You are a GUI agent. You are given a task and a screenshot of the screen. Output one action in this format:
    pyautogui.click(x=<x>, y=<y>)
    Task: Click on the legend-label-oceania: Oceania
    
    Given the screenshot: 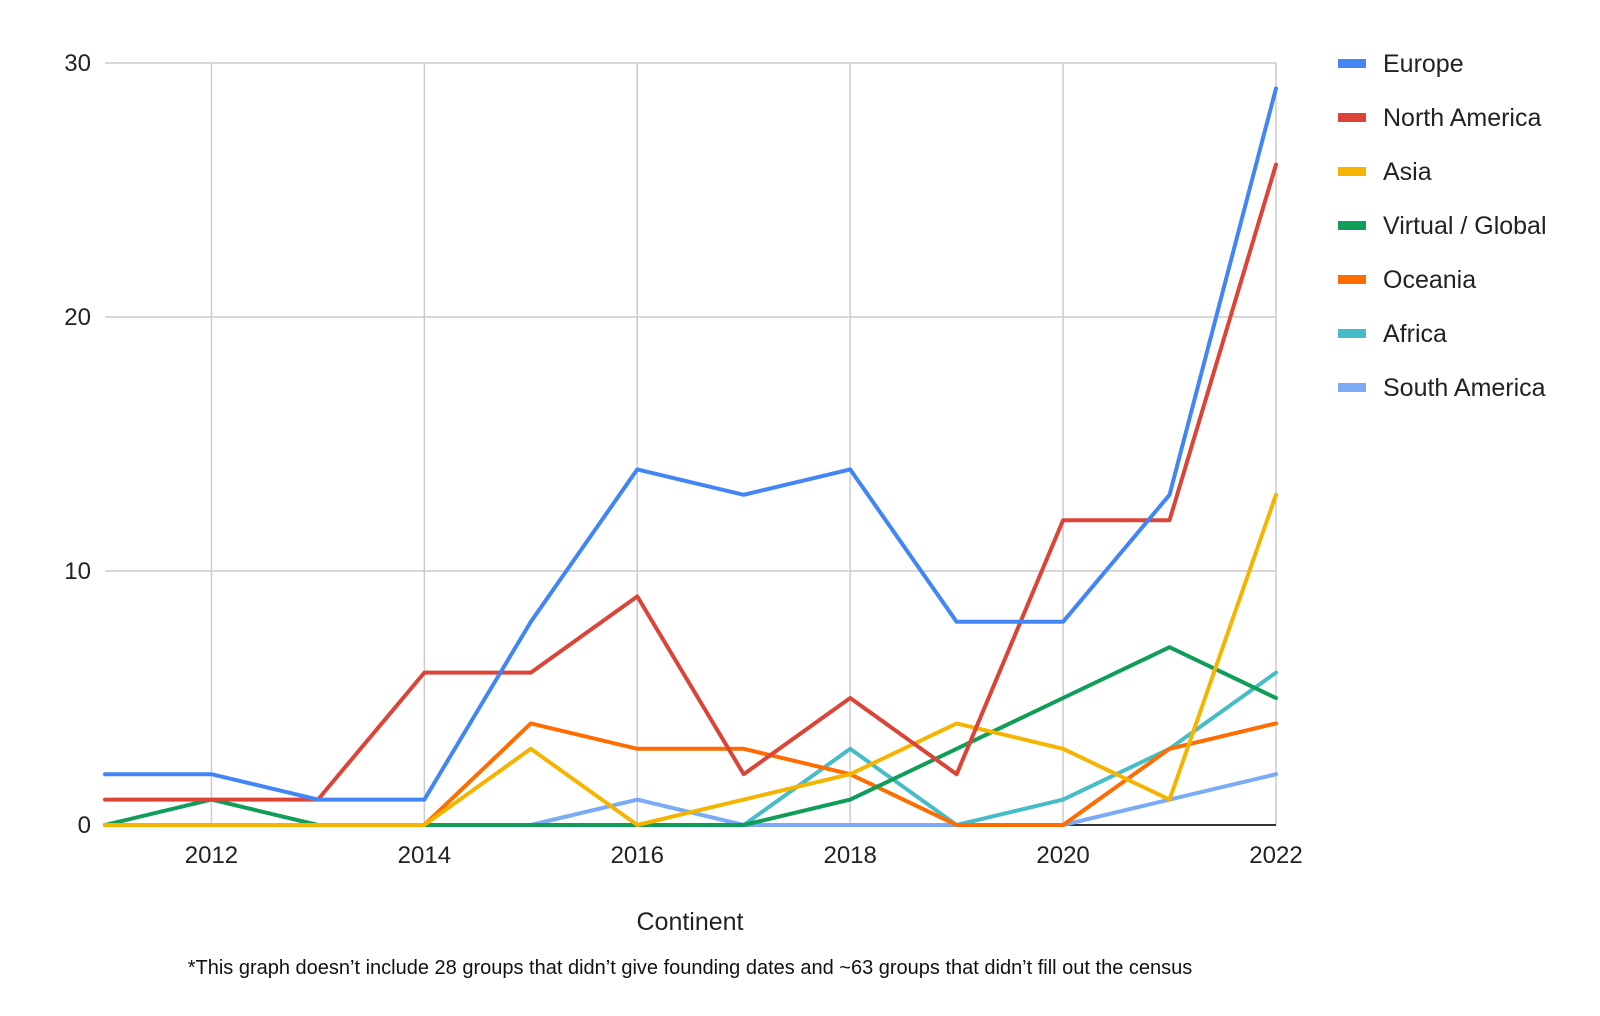 What is the action you would take?
    pyautogui.click(x=1429, y=280)
    